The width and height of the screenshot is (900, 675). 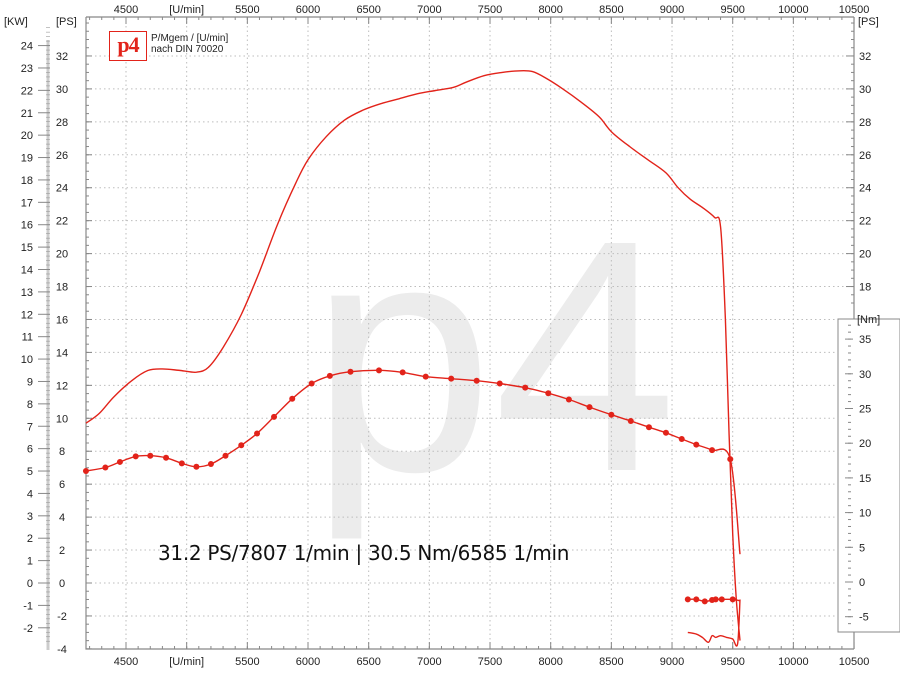 I want to click on ps-right-tick-label: 22, so click(x=865, y=222).